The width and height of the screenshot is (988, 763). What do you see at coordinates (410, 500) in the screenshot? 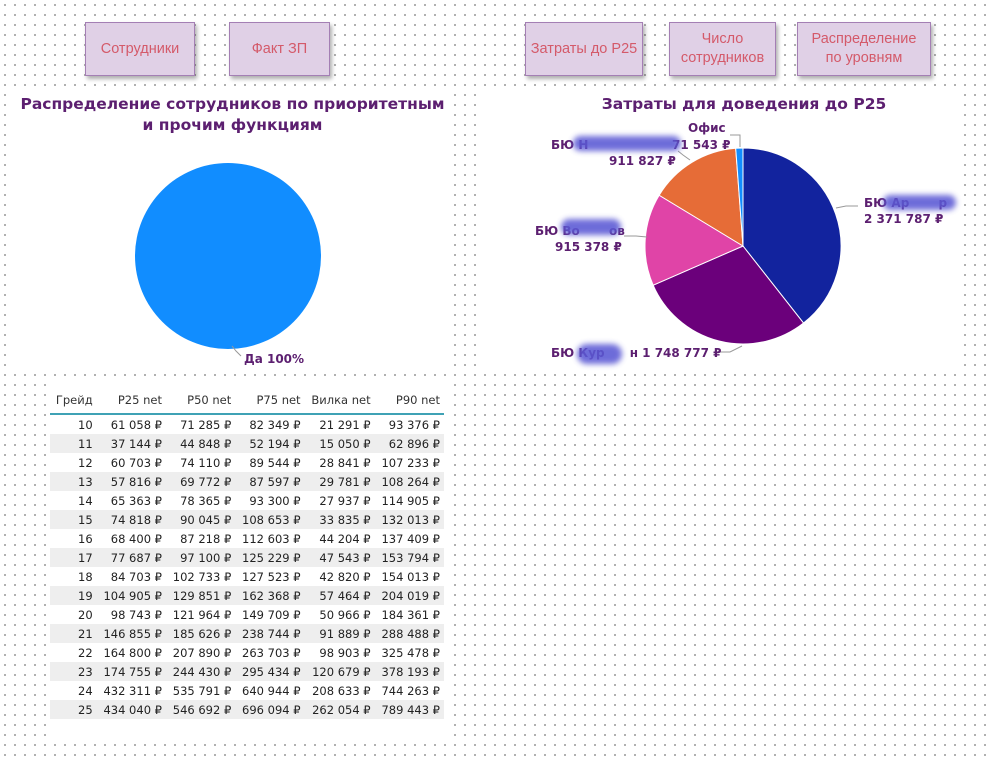
I see `table-cell: 114 905 ₽` at bounding box center [410, 500].